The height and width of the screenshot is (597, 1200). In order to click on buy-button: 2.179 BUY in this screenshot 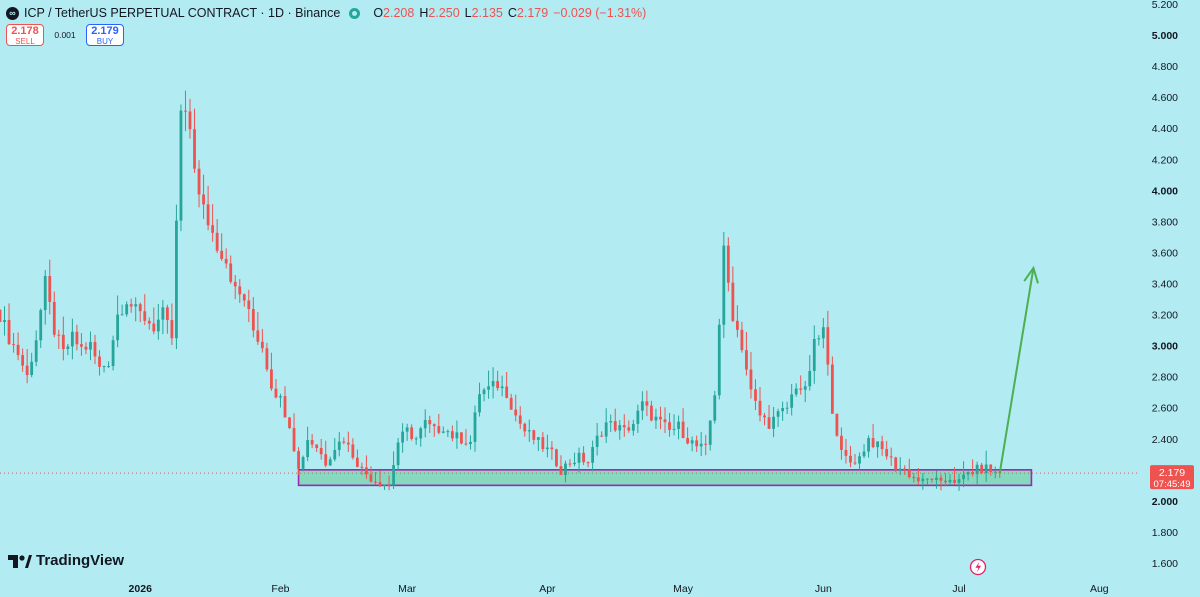, I will do `click(105, 35)`.